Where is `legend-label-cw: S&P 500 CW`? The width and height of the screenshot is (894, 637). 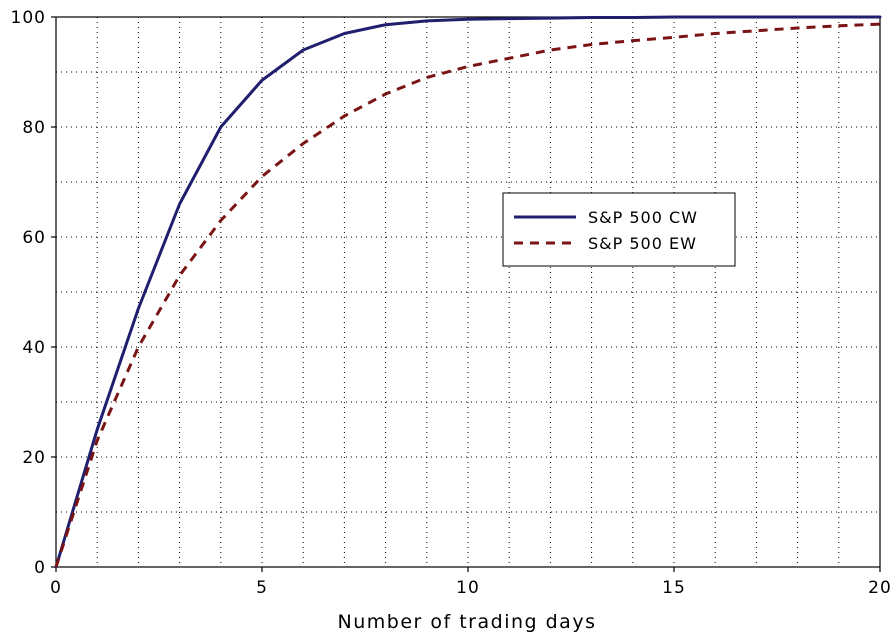 legend-label-cw: S&P 500 CW is located at coordinates (643, 217).